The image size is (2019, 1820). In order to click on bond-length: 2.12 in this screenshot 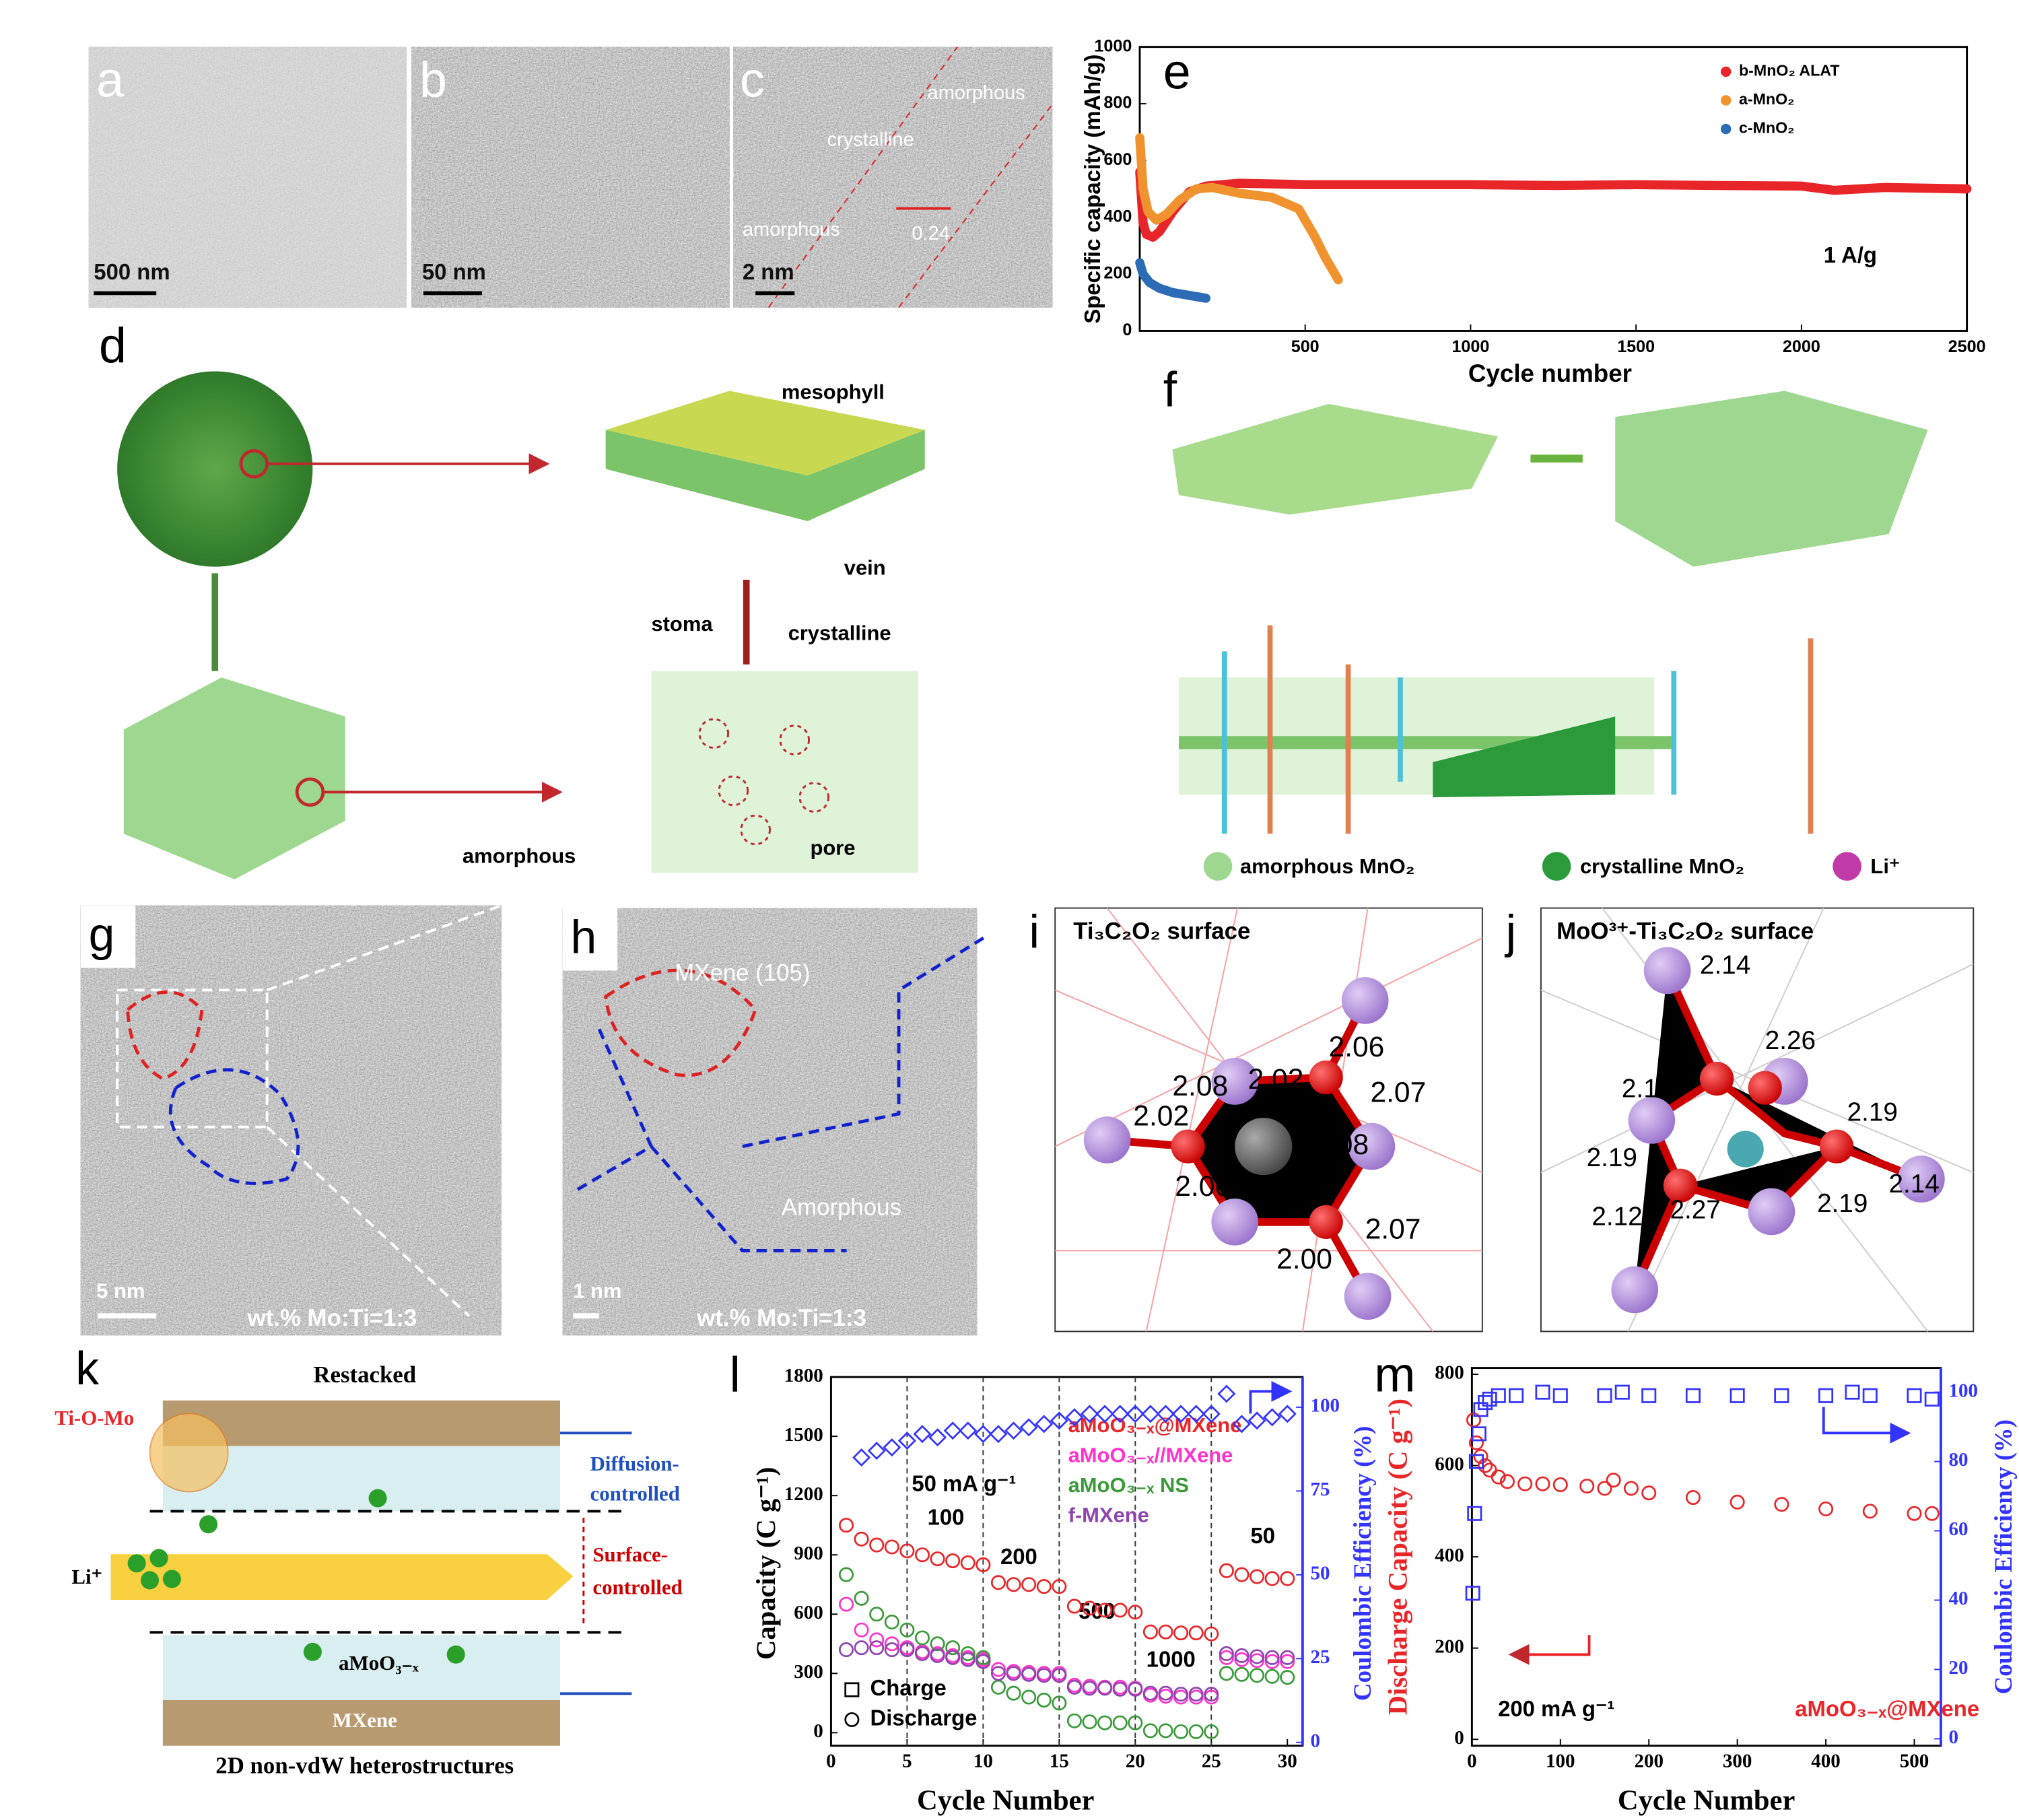, I will do `click(1617, 1216)`.